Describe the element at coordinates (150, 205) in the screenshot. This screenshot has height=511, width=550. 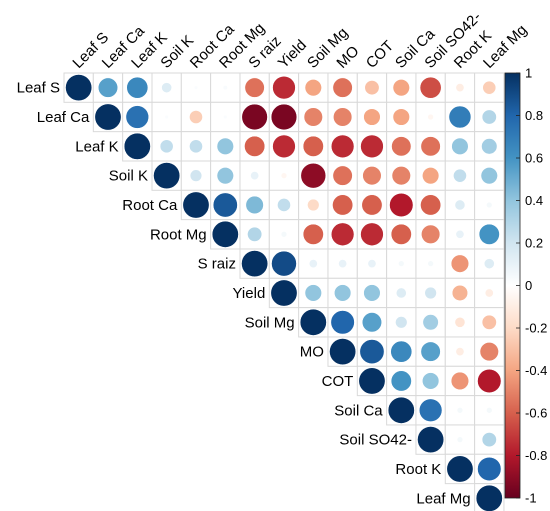
I see `row-label: Root Ca` at that location.